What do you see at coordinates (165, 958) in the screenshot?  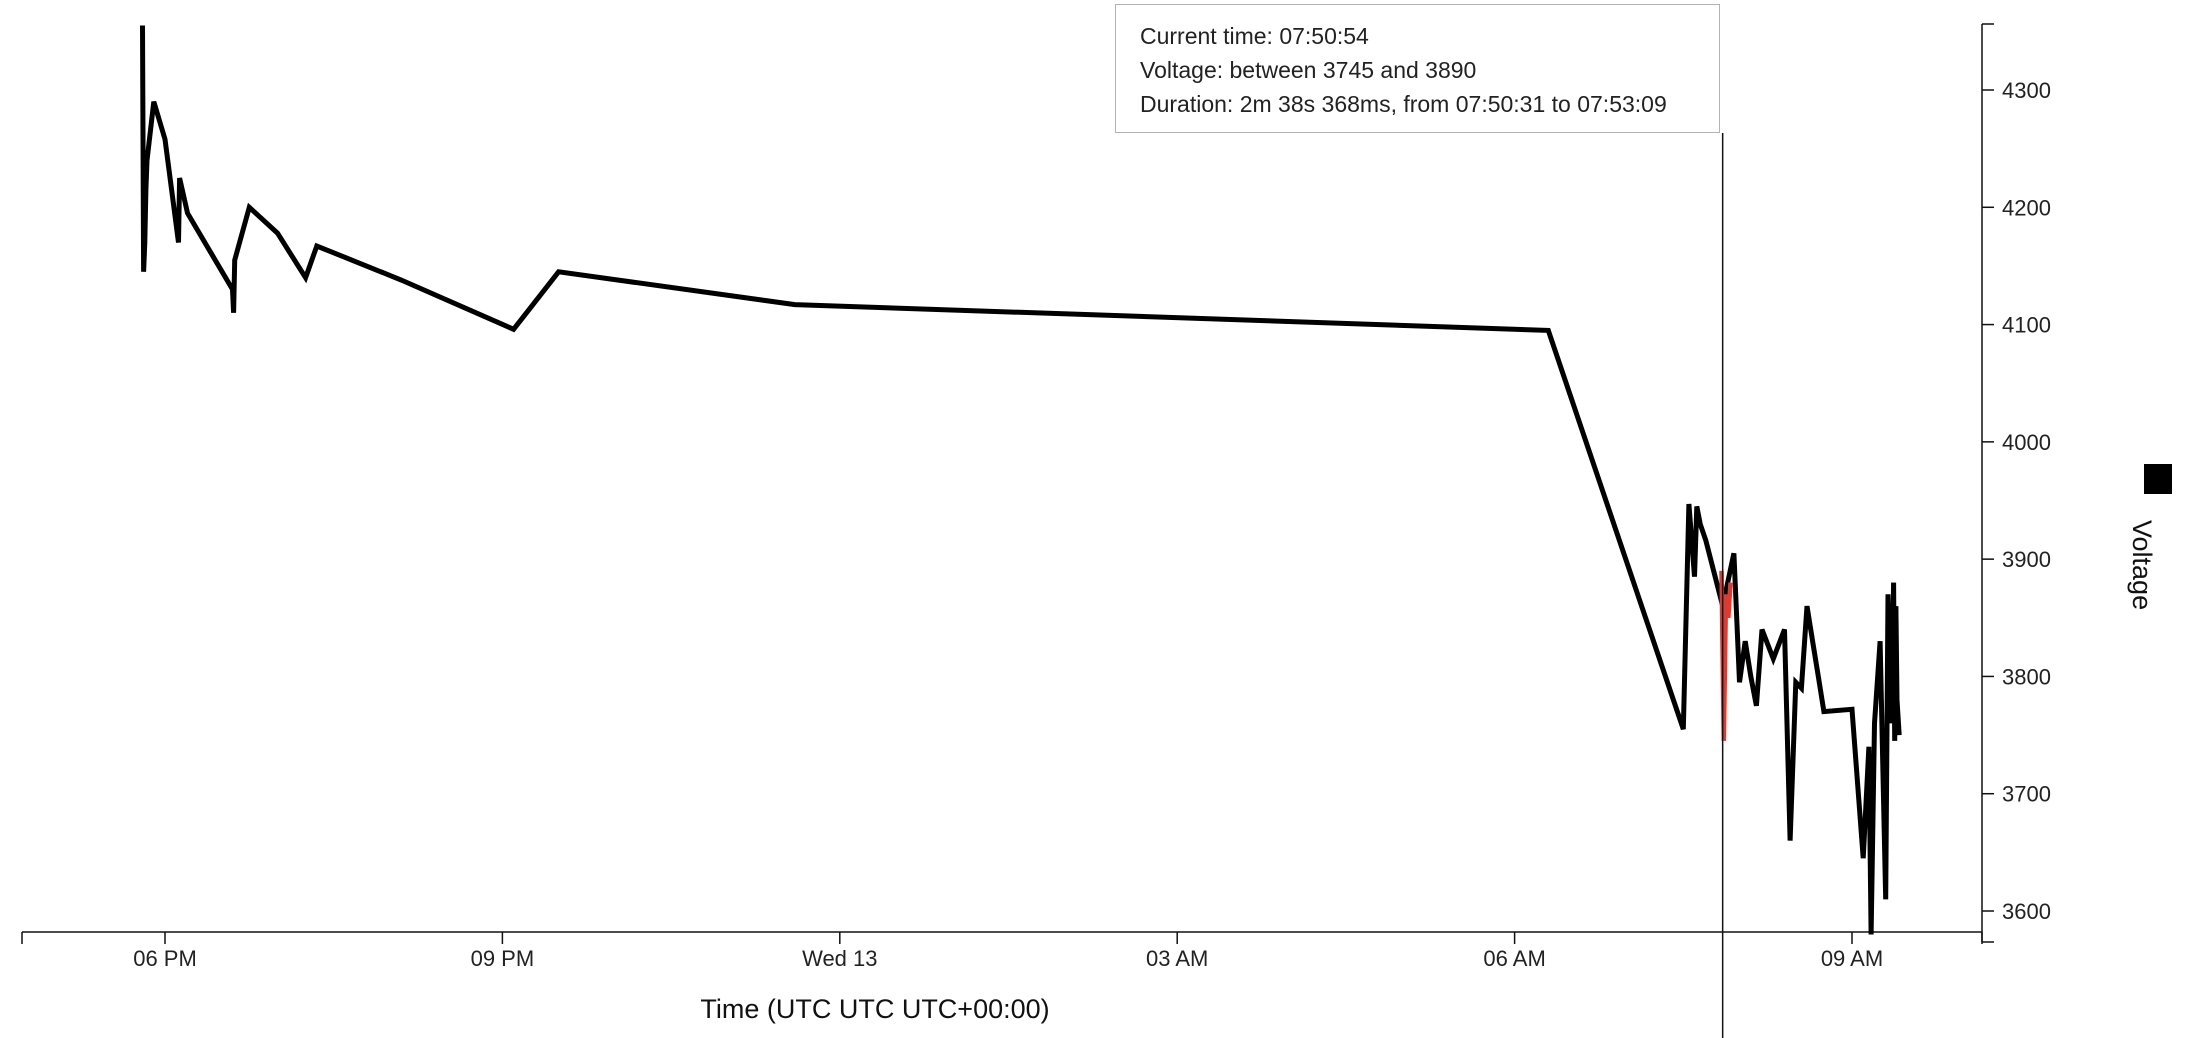 I see `x-tick-label: 06 PM` at bounding box center [165, 958].